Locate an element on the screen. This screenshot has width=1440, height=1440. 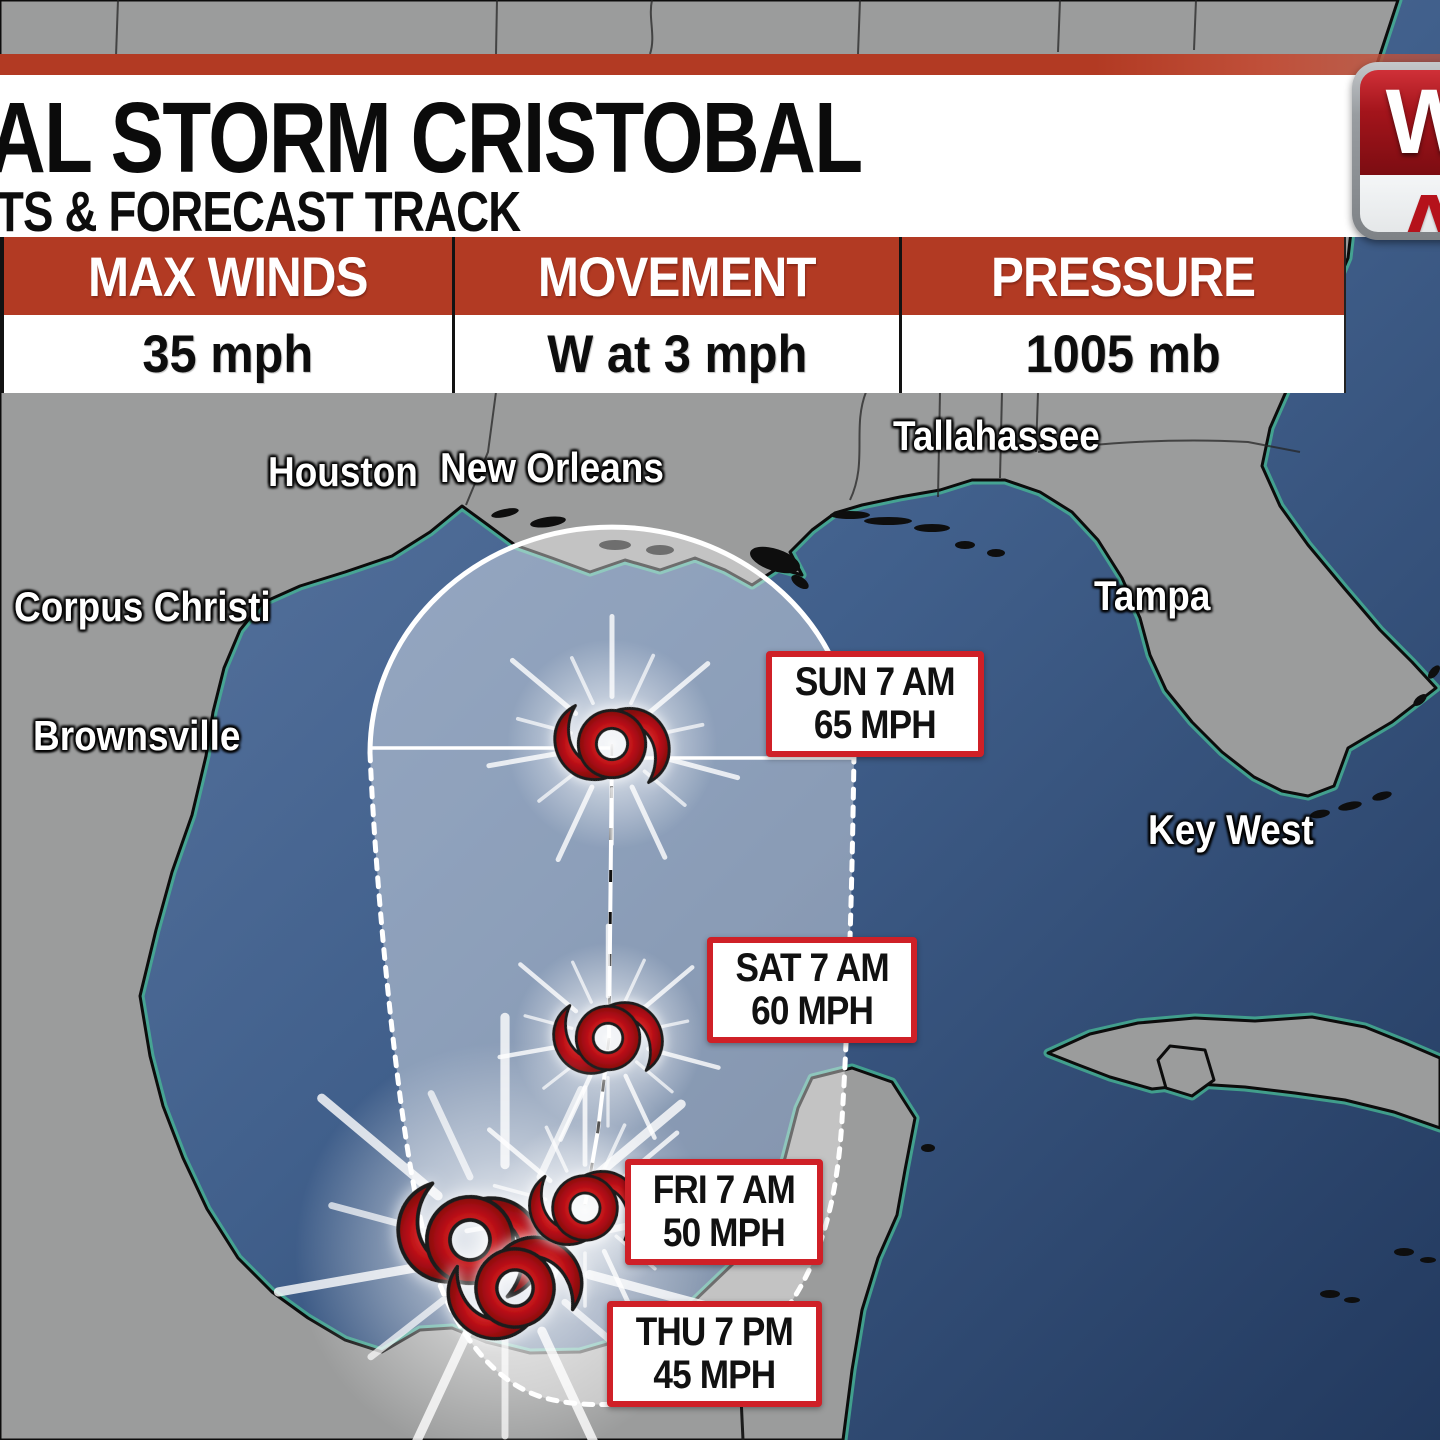
stat-column-pressure: PRESSURE 1005 mb is located at coordinates (1122, 315).